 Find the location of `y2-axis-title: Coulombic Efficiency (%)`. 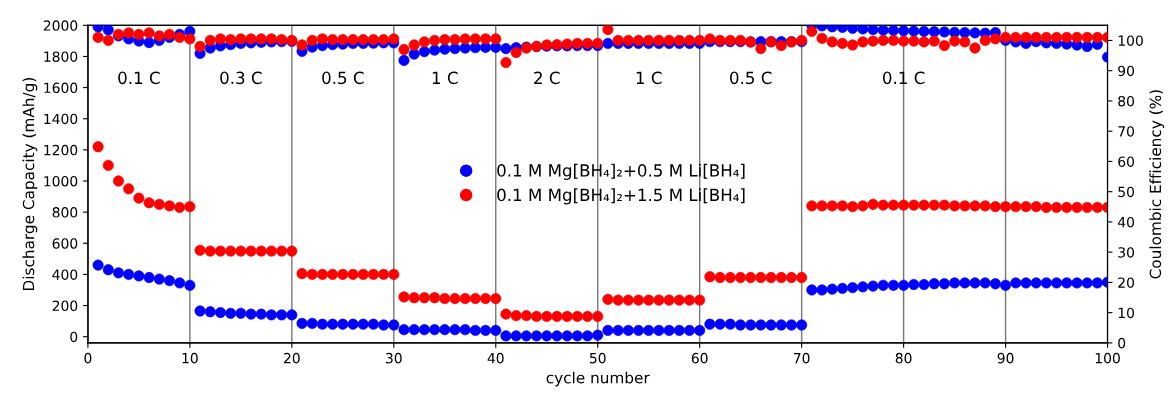

y2-axis-title: Coulombic Efficiency (%) is located at coordinates (1157, 184).